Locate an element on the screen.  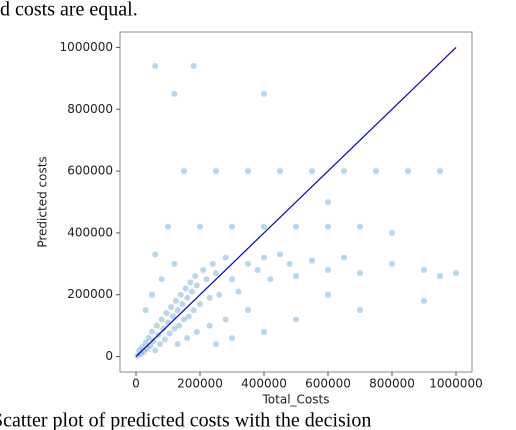
y-axis-label: Predicted costs is located at coordinates (43, 201).